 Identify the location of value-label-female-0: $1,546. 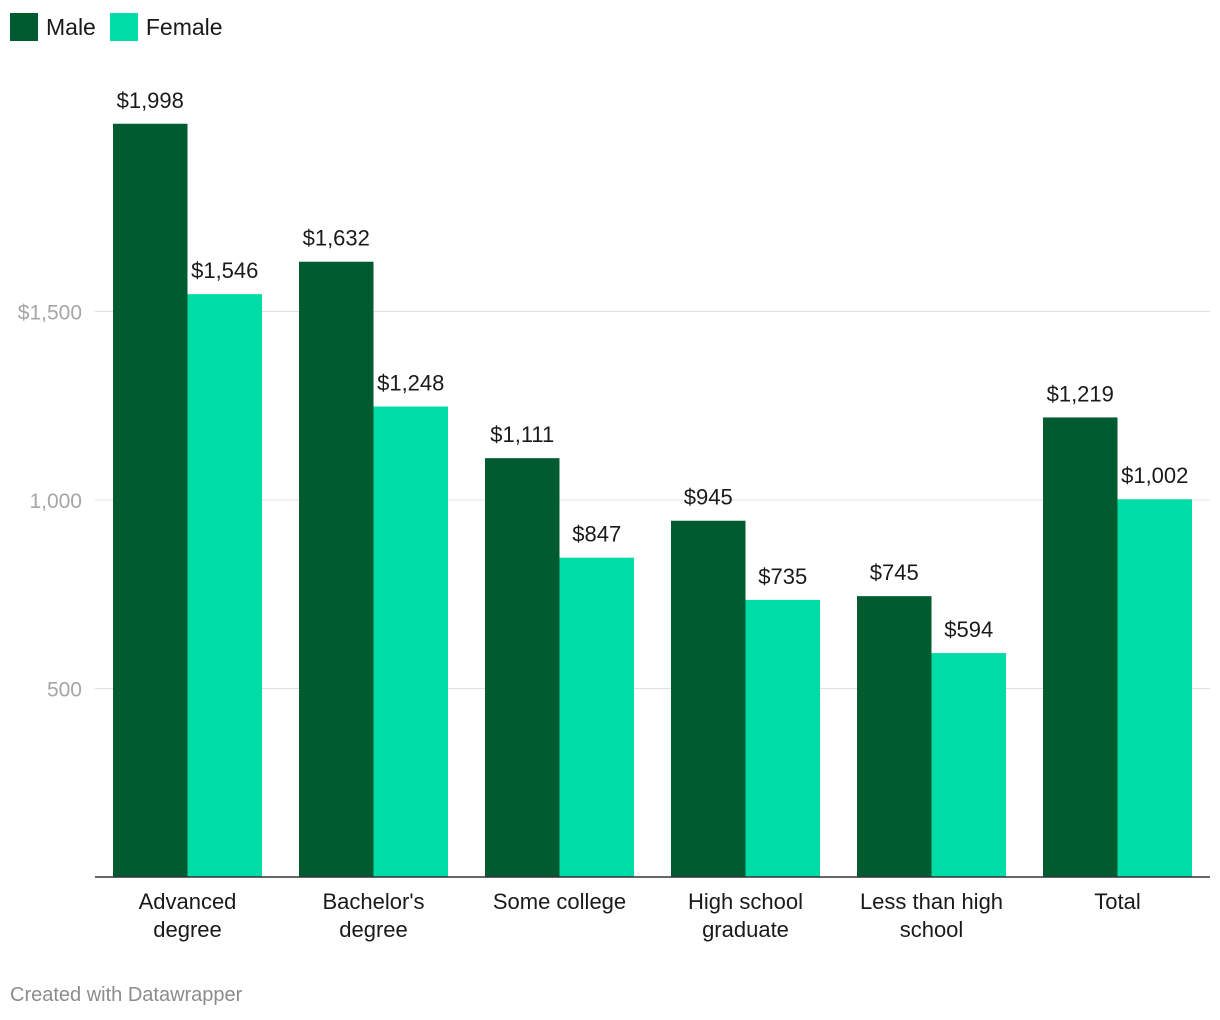
(224, 270).